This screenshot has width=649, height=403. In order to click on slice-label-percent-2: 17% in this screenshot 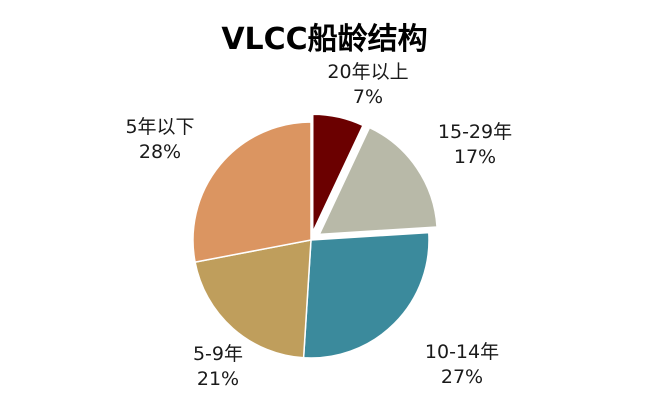, I will do `click(475, 157)`.